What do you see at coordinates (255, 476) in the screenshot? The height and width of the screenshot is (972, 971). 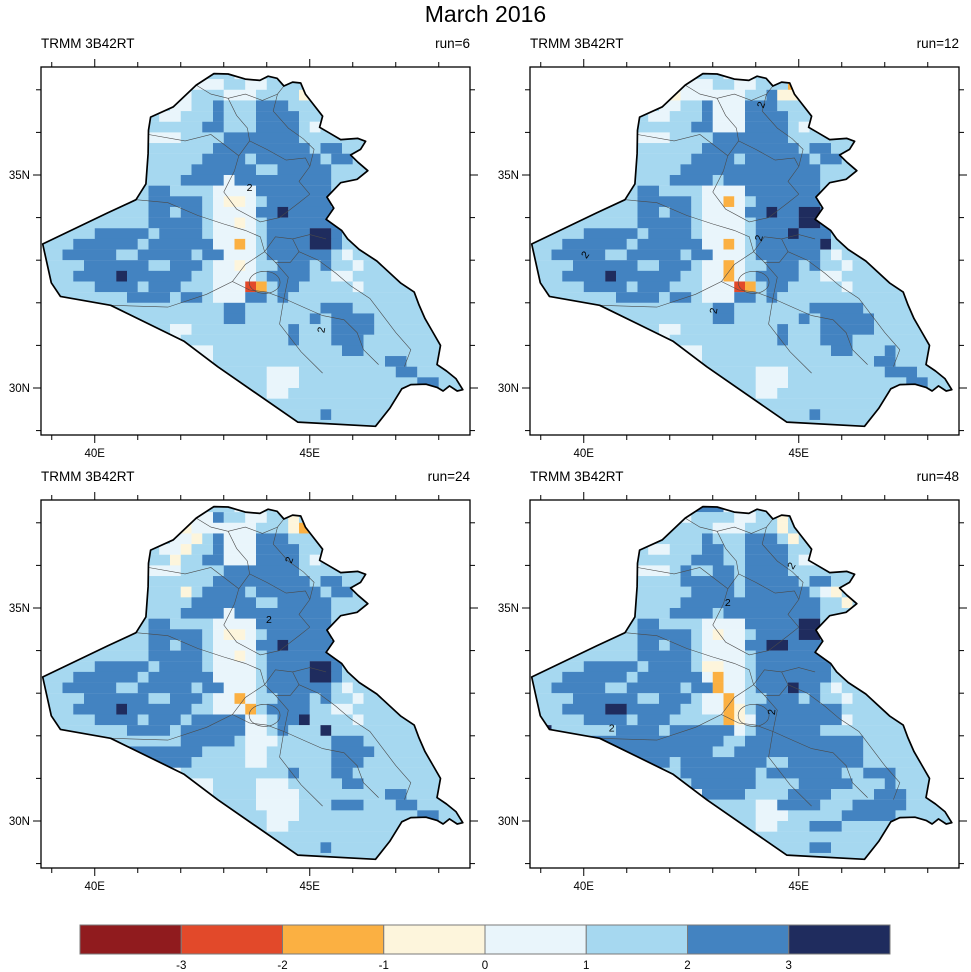 I see `panel-header-run-24: TRMM 3B42RT run=24` at bounding box center [255, 476].